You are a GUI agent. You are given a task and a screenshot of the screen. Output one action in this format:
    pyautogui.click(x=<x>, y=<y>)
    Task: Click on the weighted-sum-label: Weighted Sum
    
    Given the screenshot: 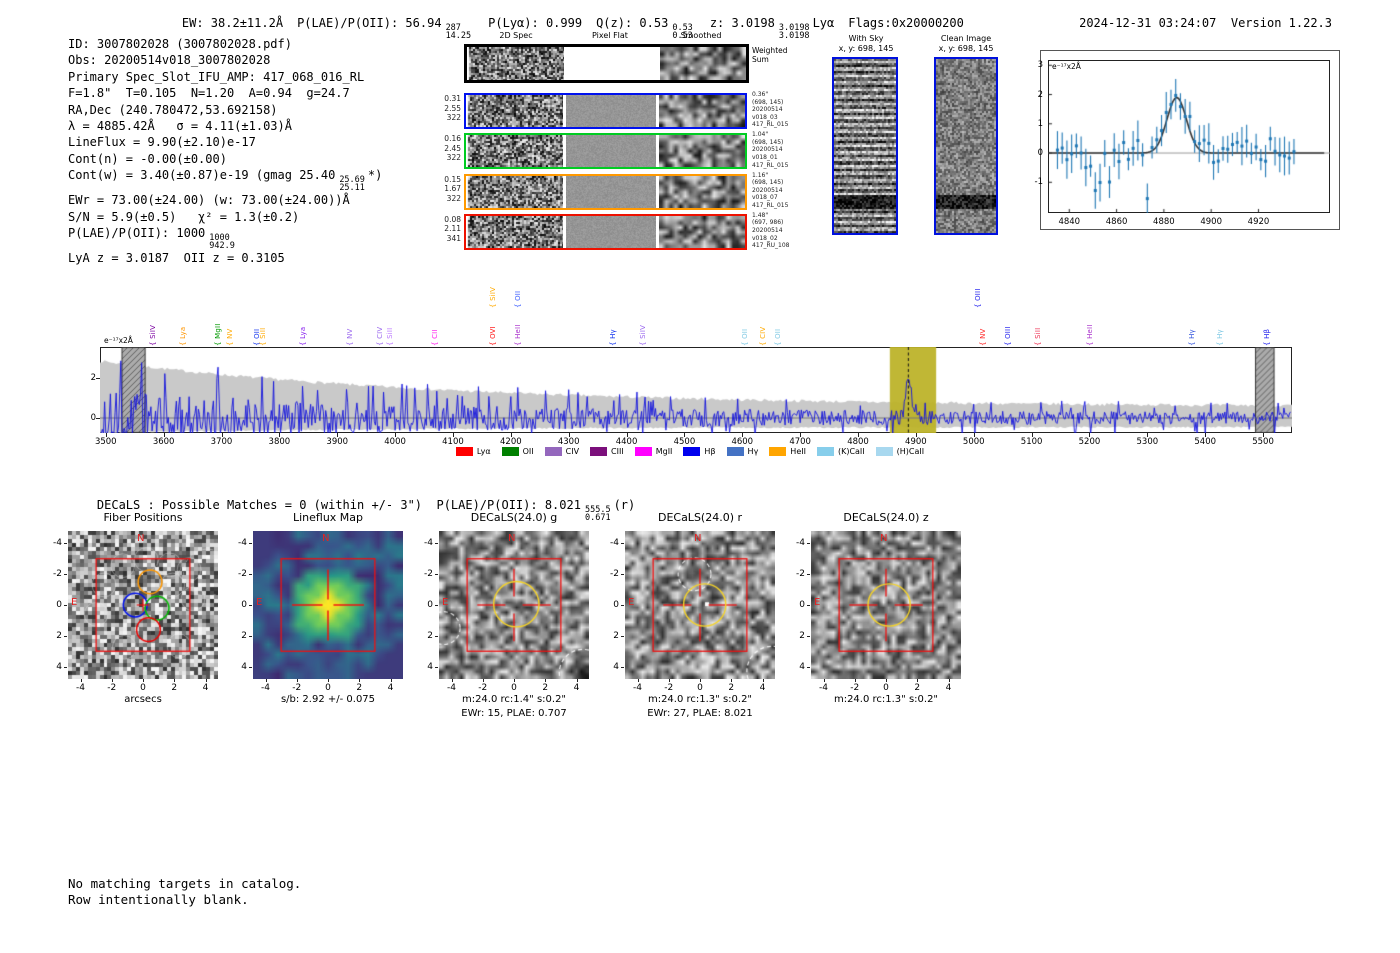 What is the action you would take?
    pyautogui.click(x=770, y=55)
    